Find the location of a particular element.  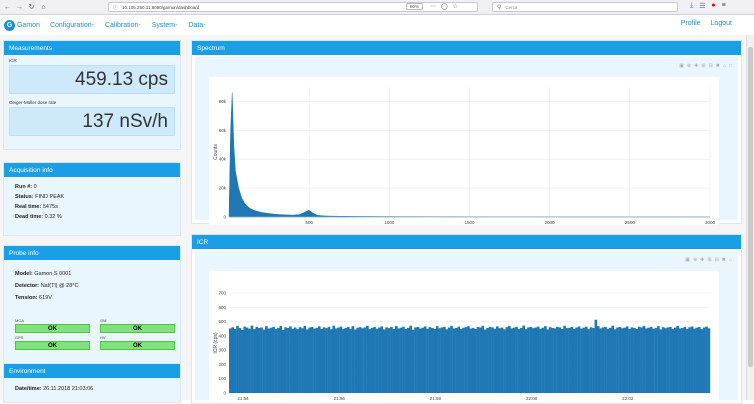

scroll-thumb is located at coordinates (750, 207).